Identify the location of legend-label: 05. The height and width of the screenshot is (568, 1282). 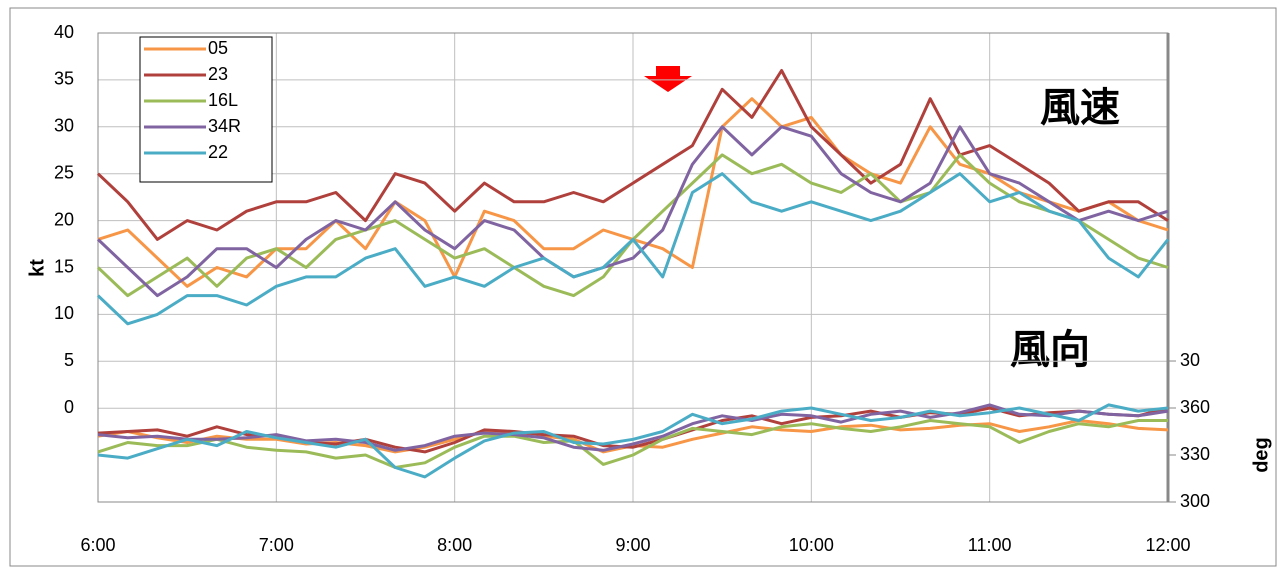
(218, 48).